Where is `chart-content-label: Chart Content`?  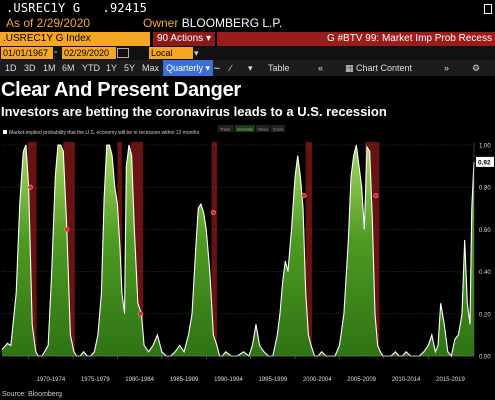
chart-content-label: Chart Content is located at coordinates (384, 68).